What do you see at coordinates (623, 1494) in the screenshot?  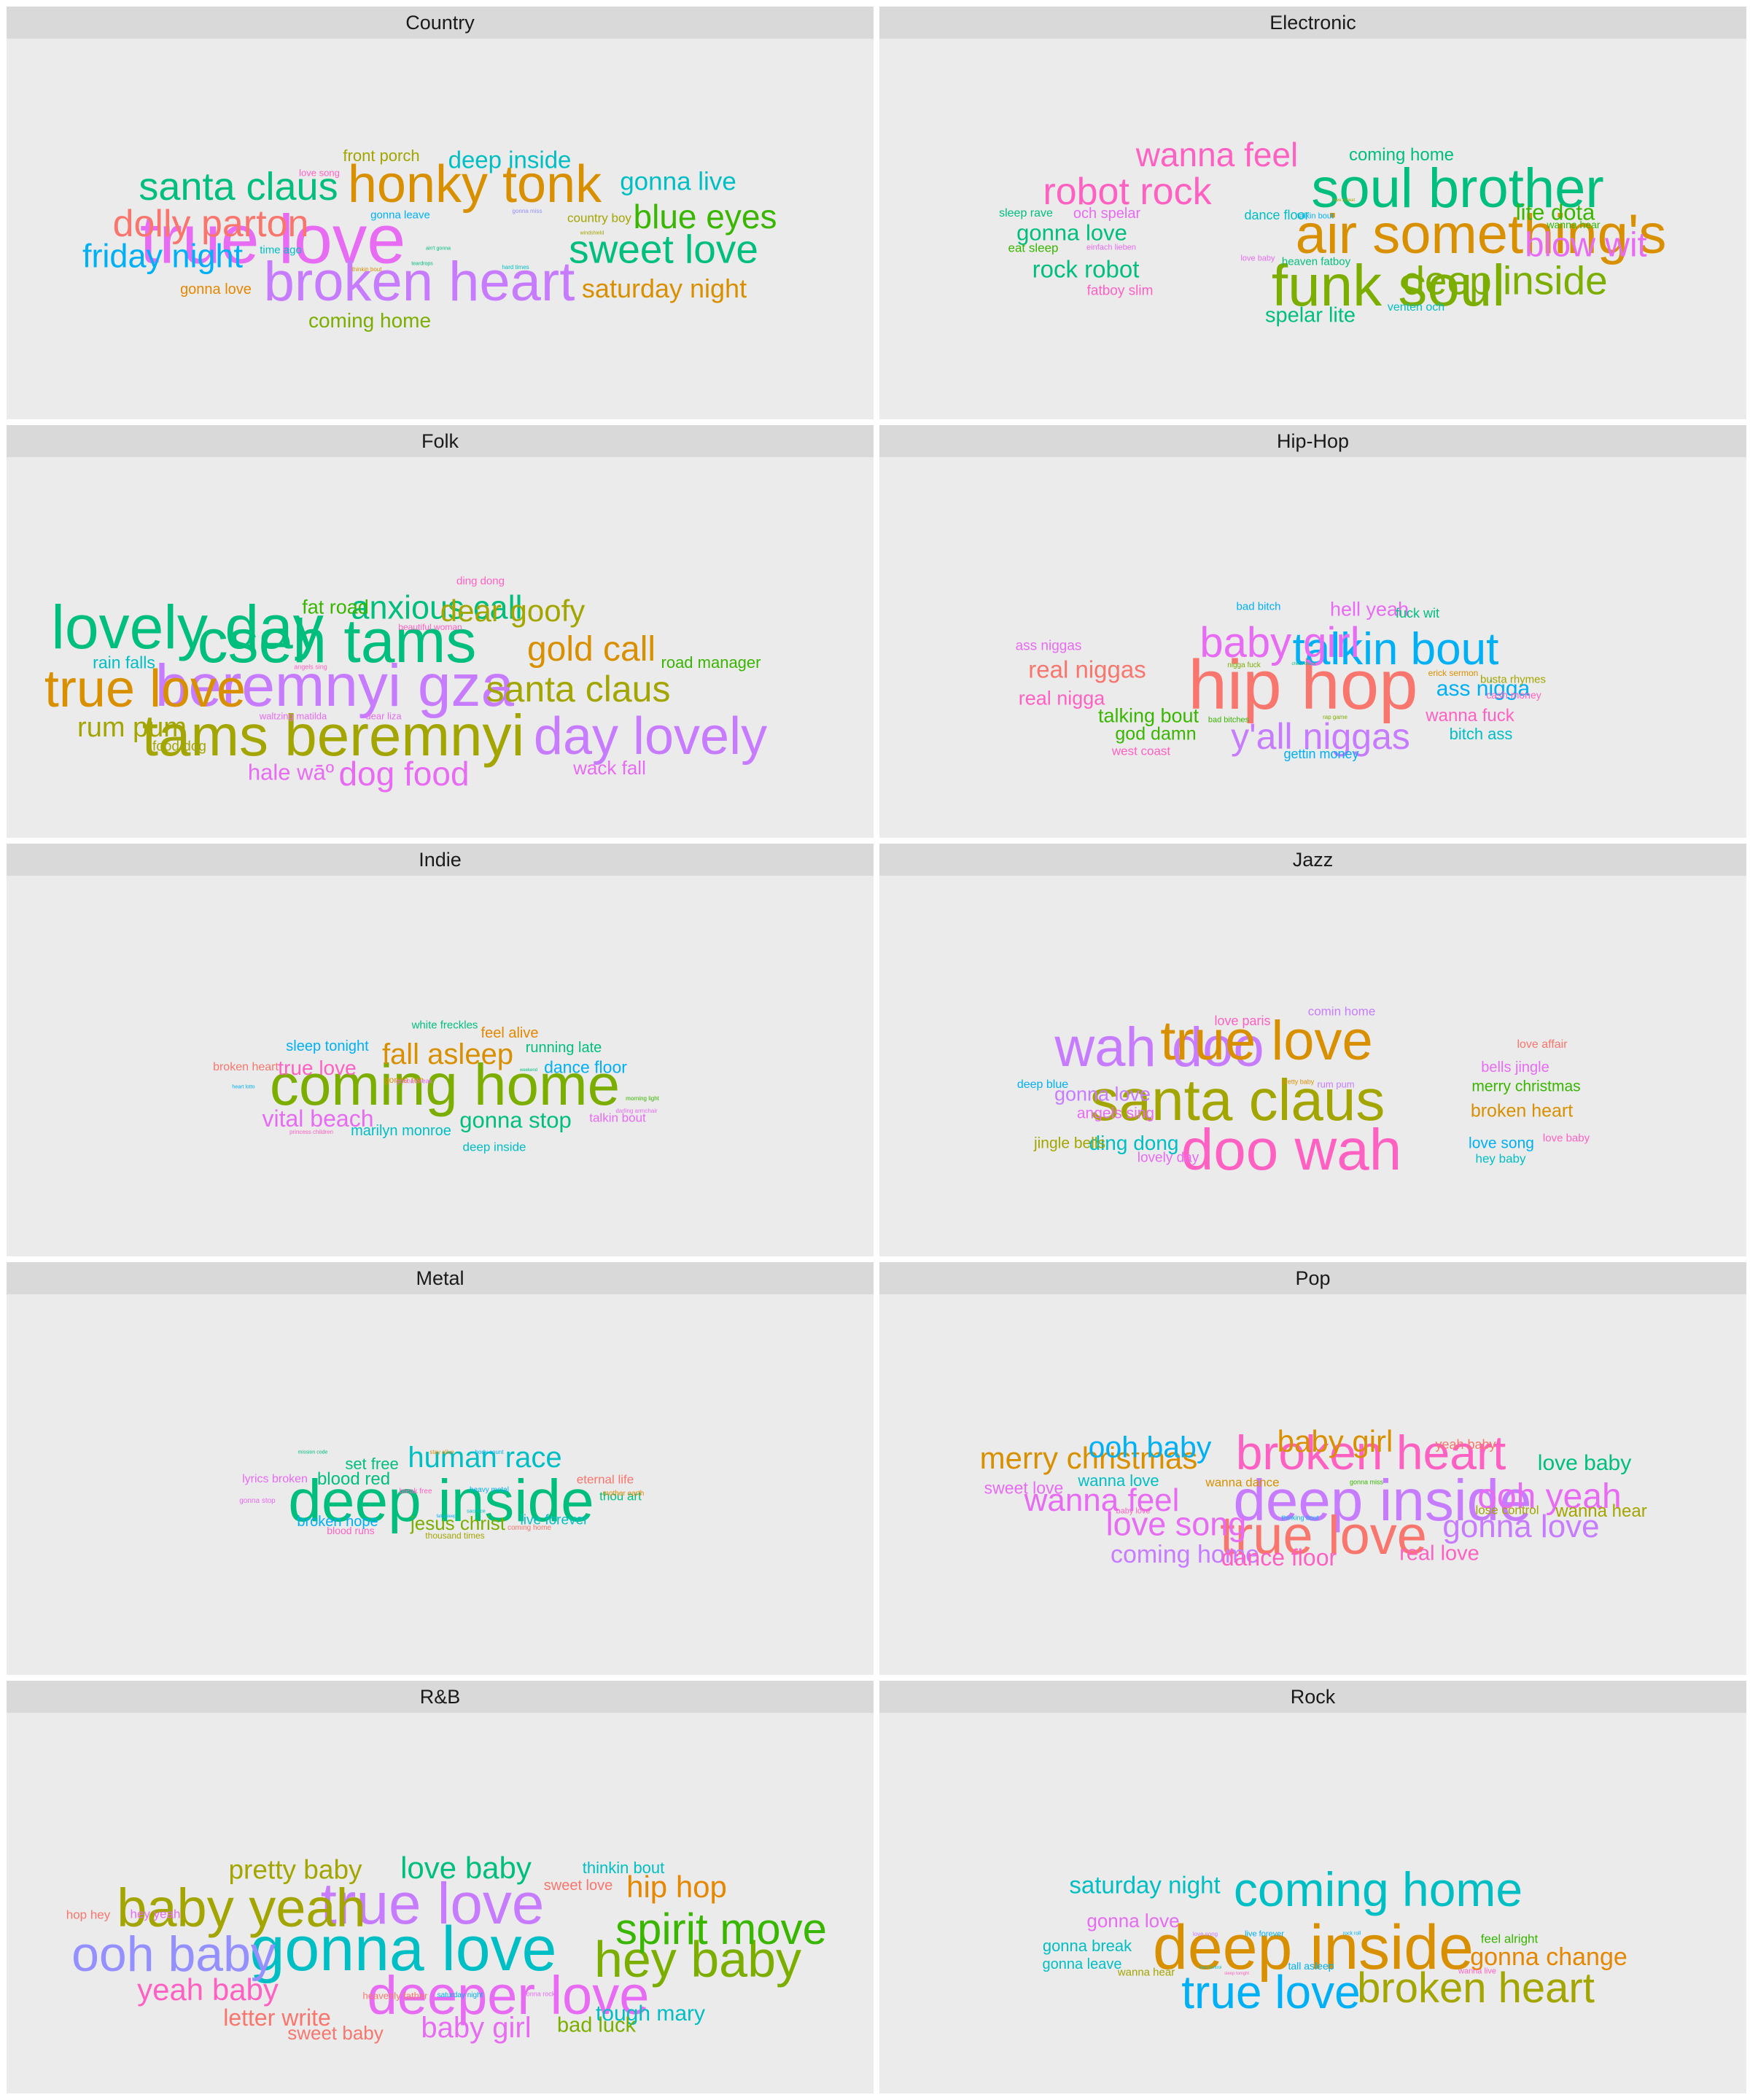 I see `word-mother-earth: mother earth` at bounding box center [623, 1494].